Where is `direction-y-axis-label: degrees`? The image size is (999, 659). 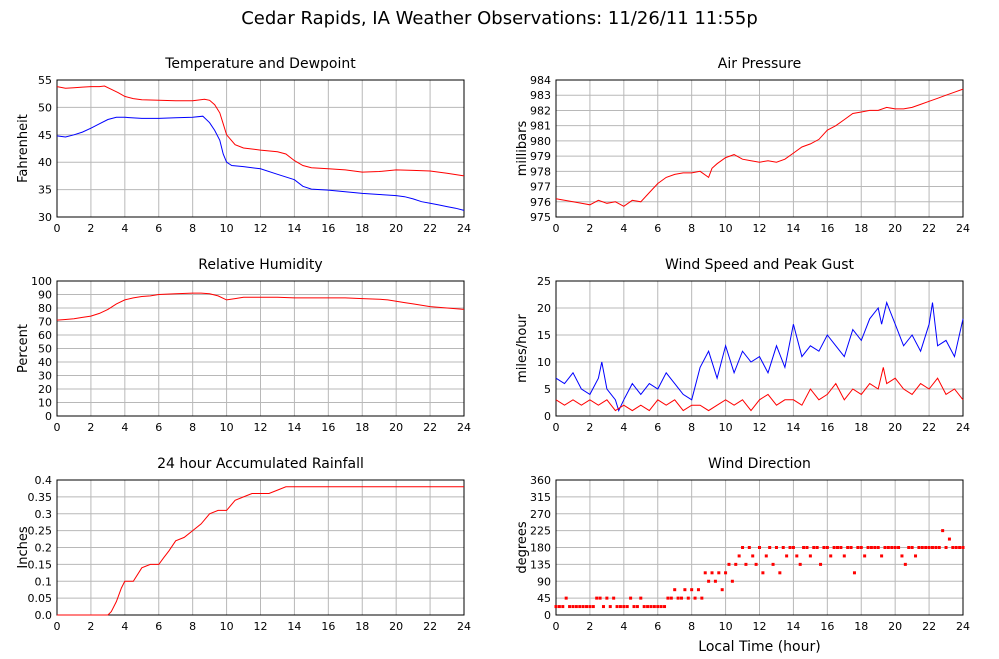
direction-y-axis-label: degrees is located at coordinates (522, 547).